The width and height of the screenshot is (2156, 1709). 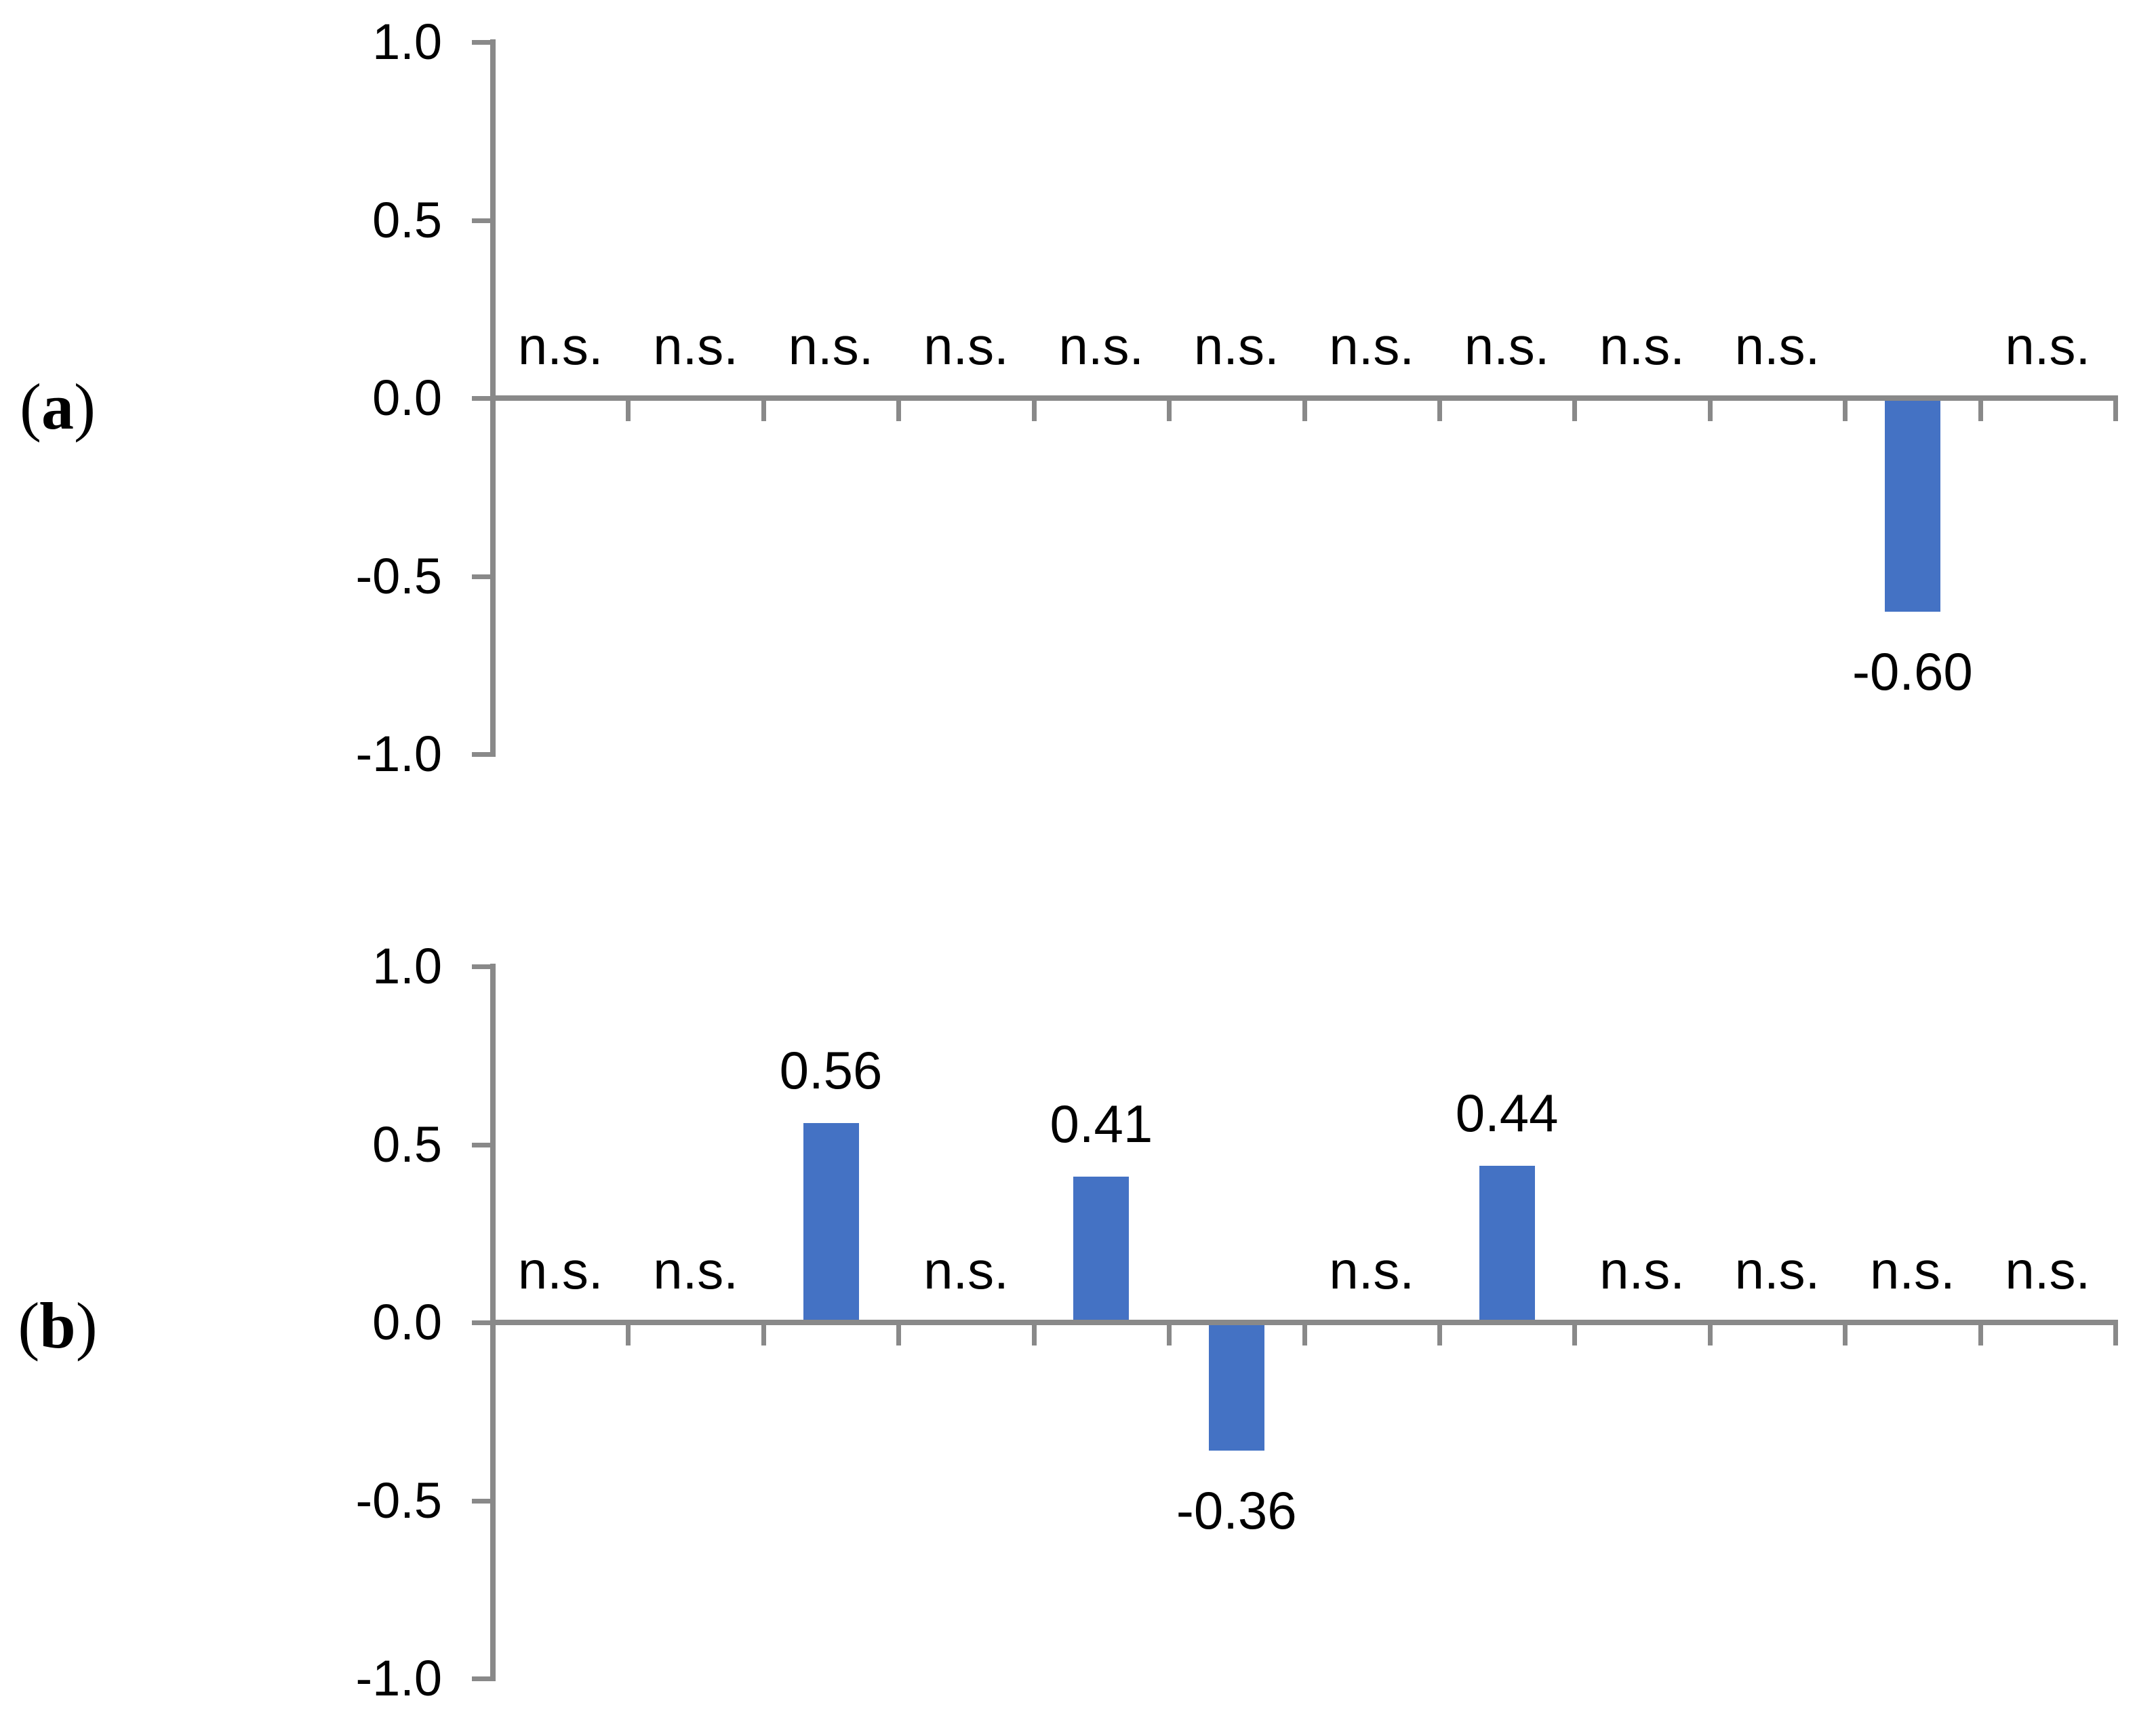 I want to click on value-label: 0.56, so click(x=831, y=1070).